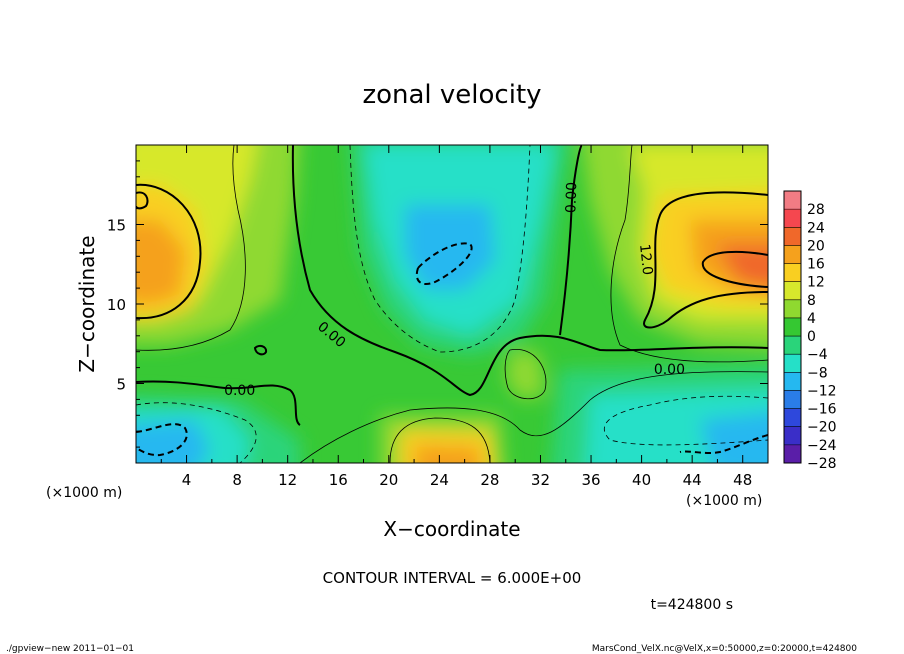 Image resolution: width=904 pixels, height=654 pixels. I want to click on contour-zero-left, so click(169, 251).